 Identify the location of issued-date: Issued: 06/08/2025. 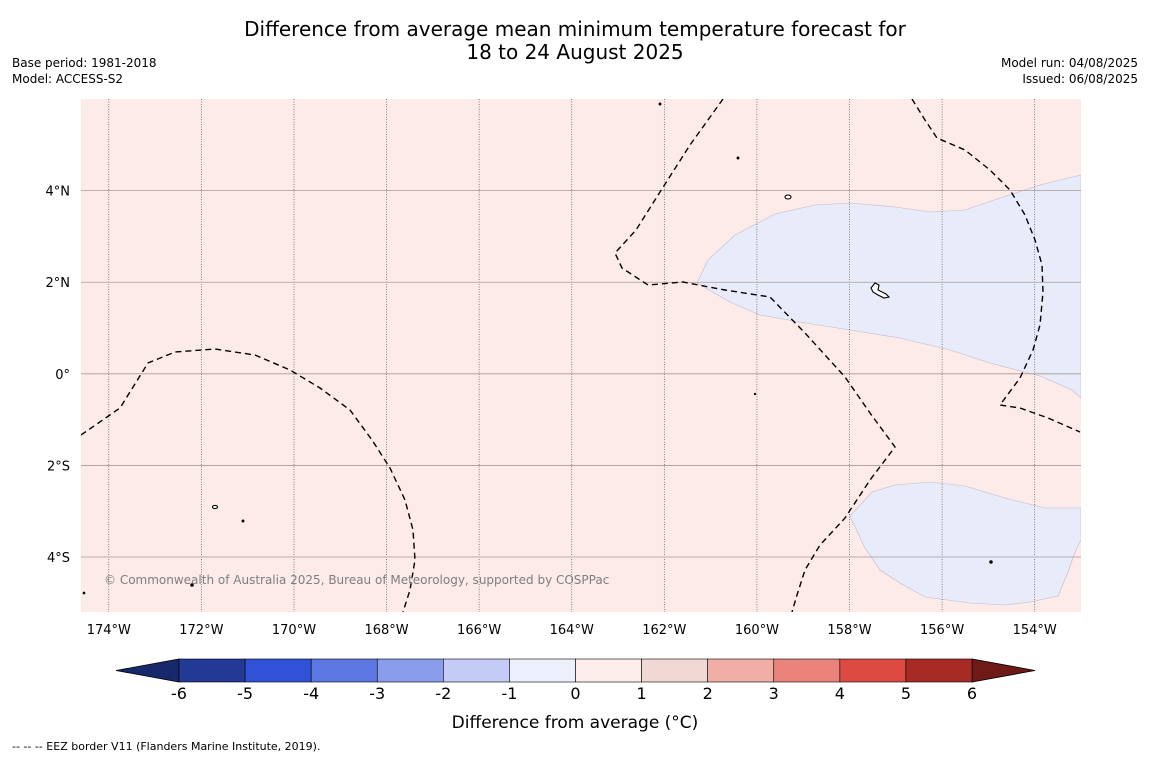
(1080, 79).